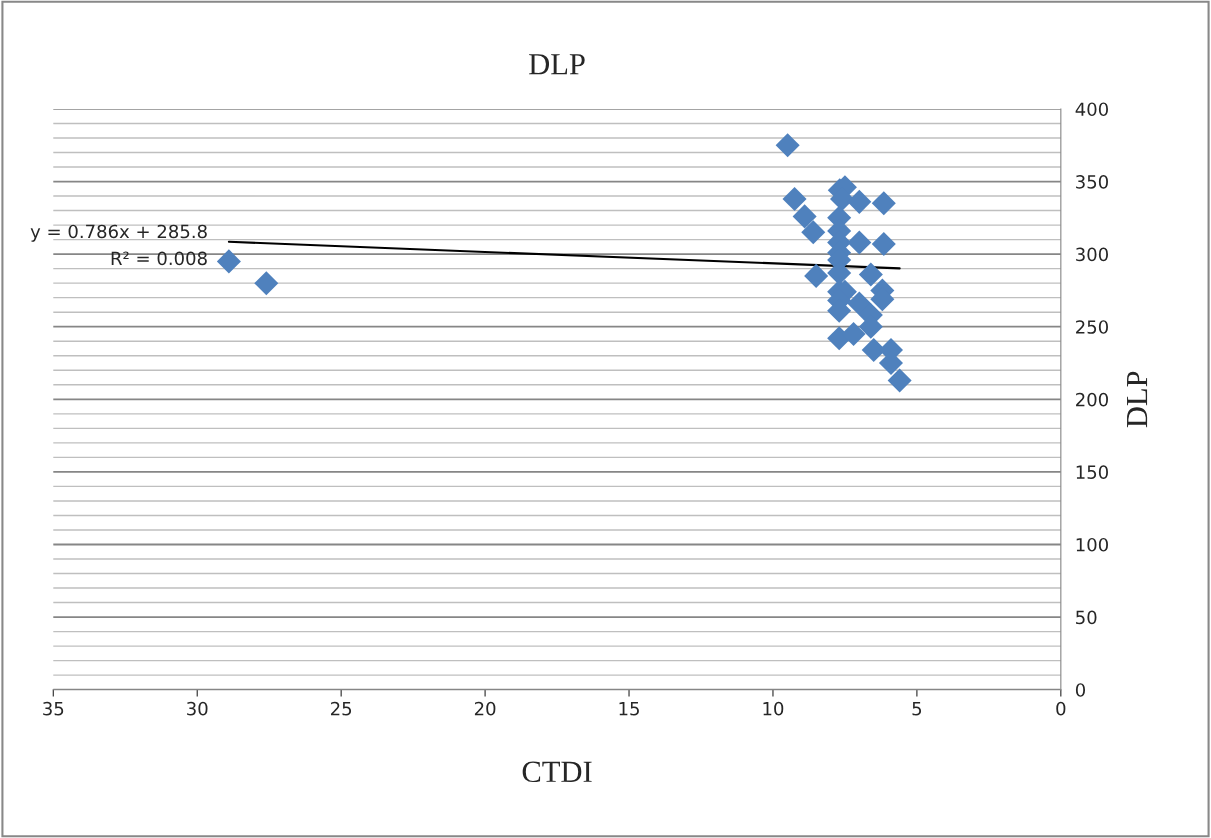  What do you see at coordinates (1092, 544) in the screenshot?
I see `y-tick-label: 100` at bounding box center [1092, 544].